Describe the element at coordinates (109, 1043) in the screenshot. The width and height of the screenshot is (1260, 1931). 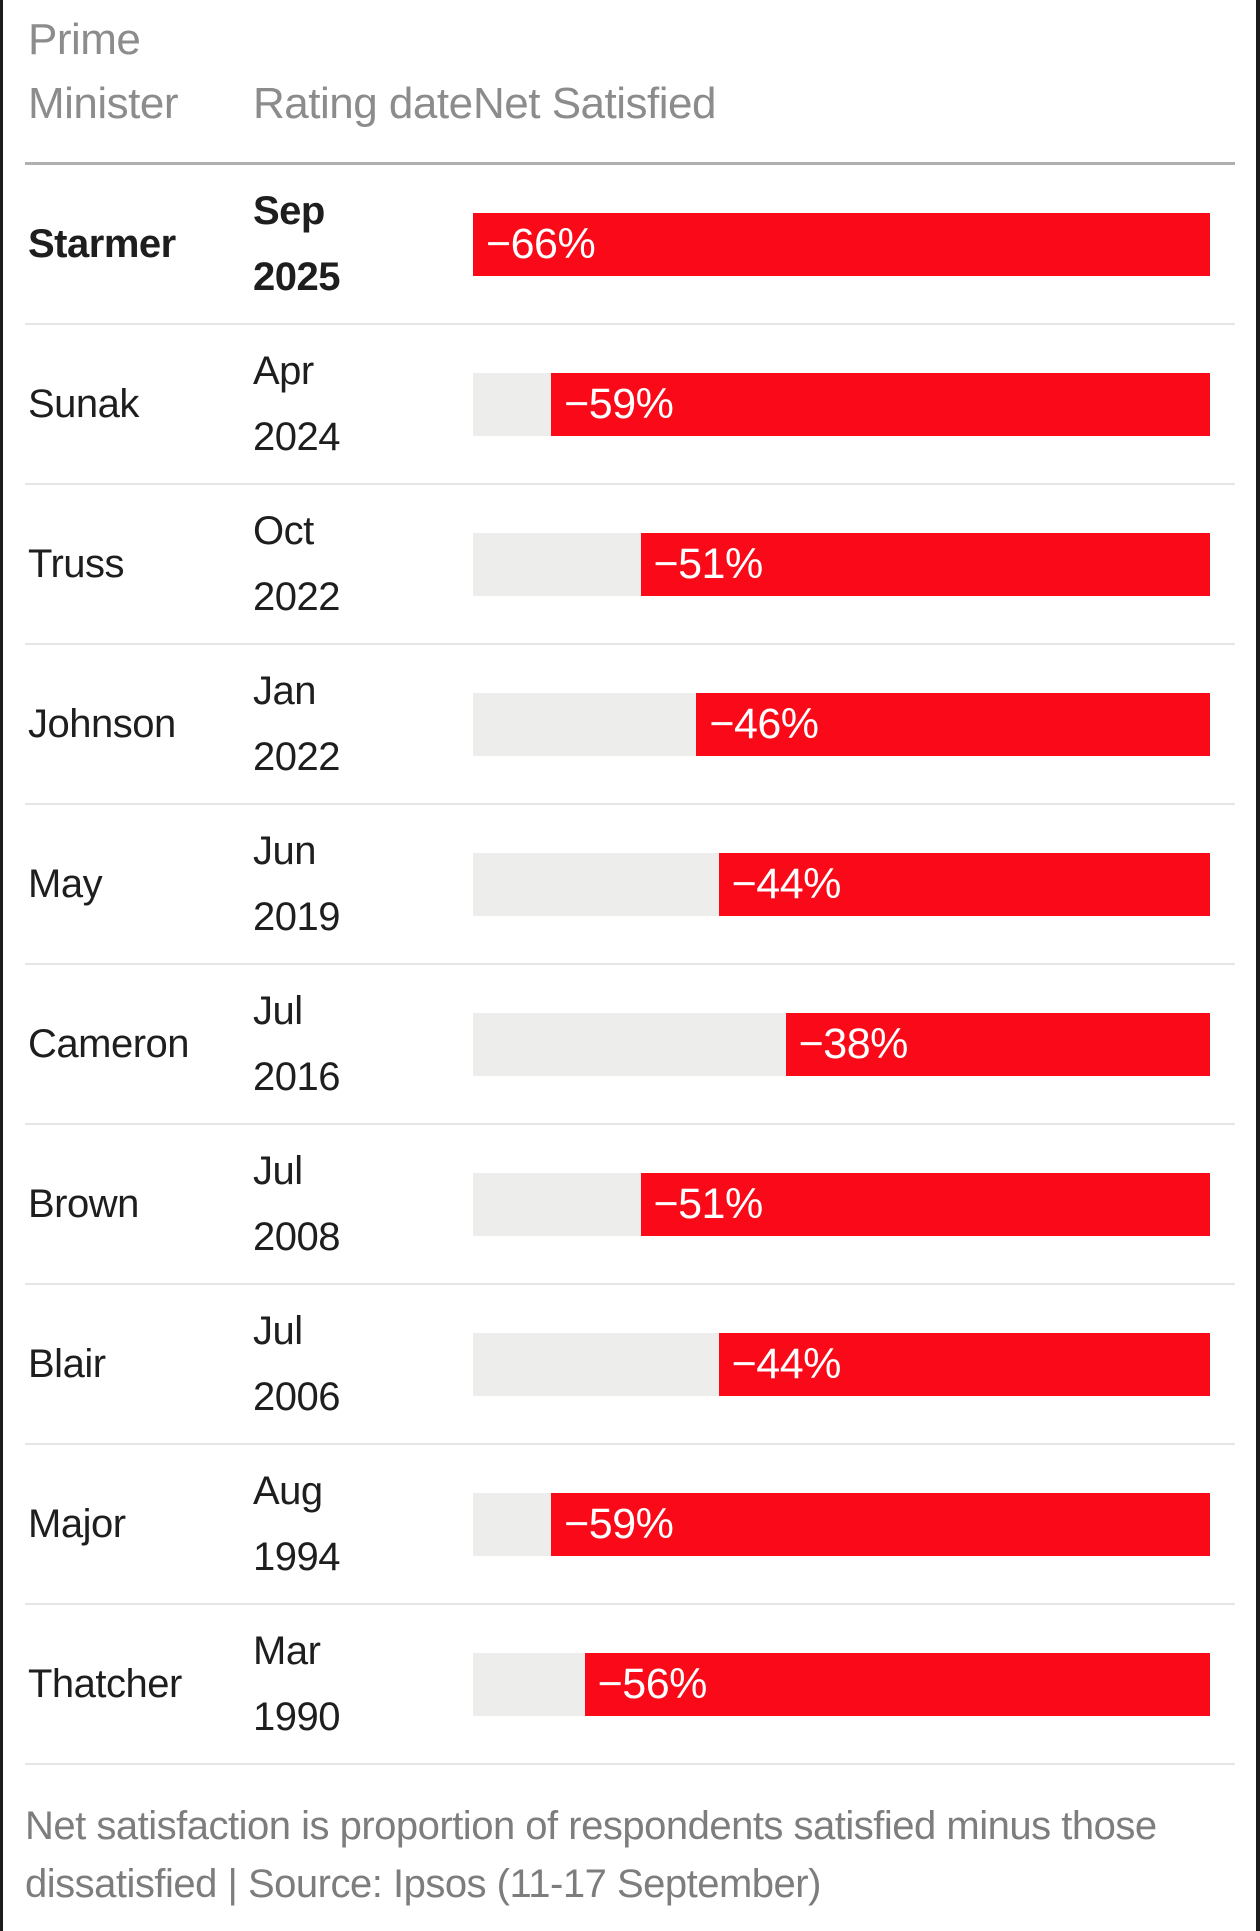
I see `pm-name: Cameron` at that location.